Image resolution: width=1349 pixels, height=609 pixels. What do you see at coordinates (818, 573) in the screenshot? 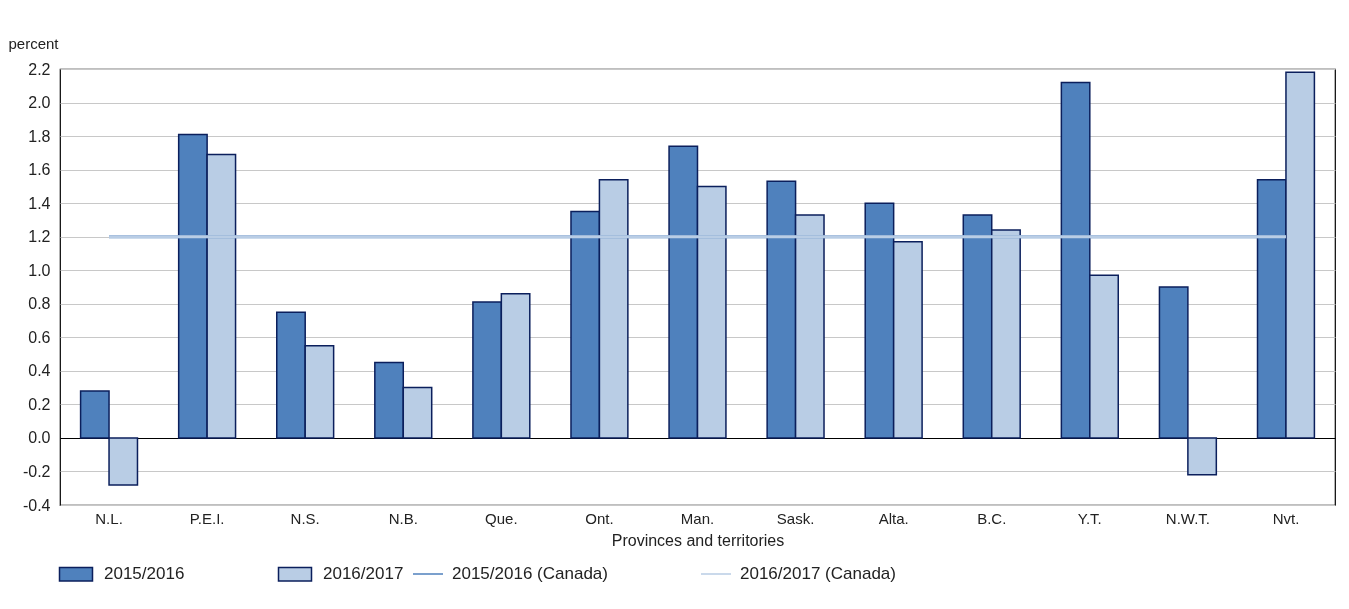
I see `legend-label: 2016/2017 (Canada)` at bounding box center [818, 573].